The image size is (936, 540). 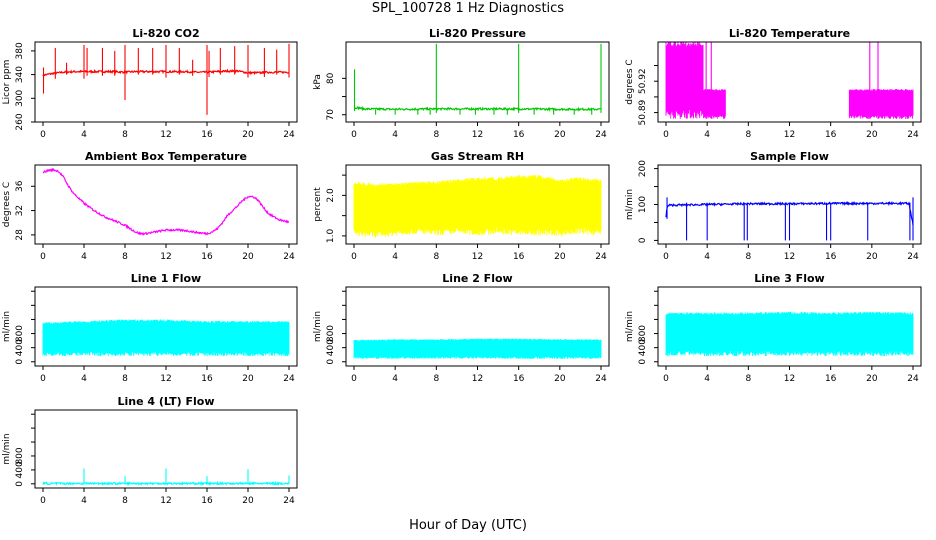 What do you see at coordinates (7, 82) in the screenshot?
I see `y-axis-label: Licor ppm` at bounding box center [7, 82].